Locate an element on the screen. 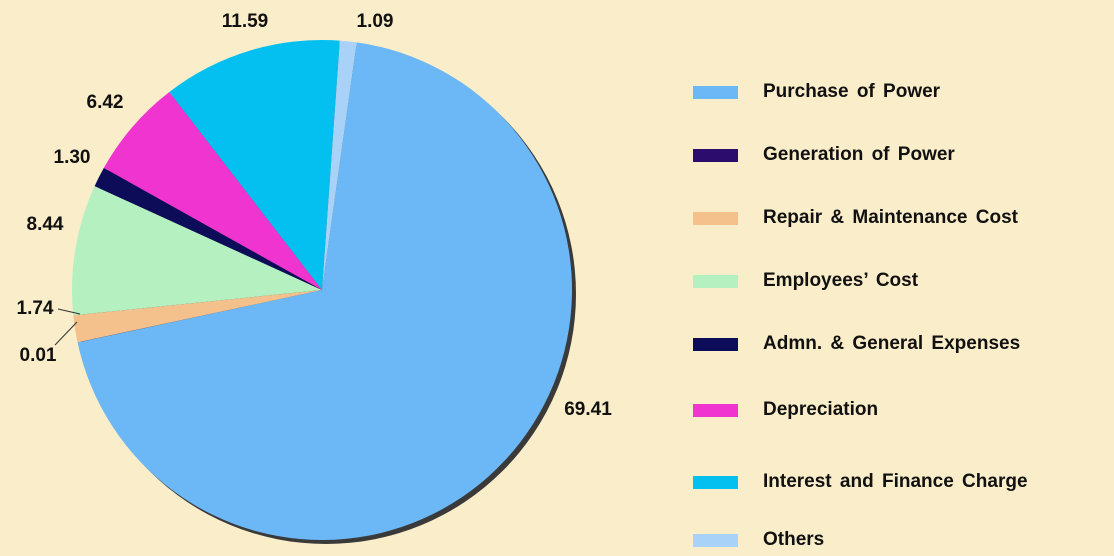 This screenshot has height=556, width=1114. legend-label: Repair & Maintenance Cost is located at coordinates (890, 217).